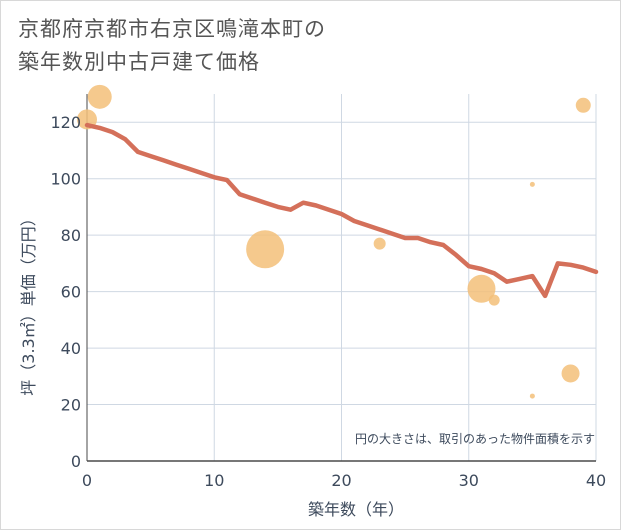 This screenshot has height=530, width=621. Describe the element at coordinates (65, 122) in the screenshot. I see `y-tick-label: 120` at that location.